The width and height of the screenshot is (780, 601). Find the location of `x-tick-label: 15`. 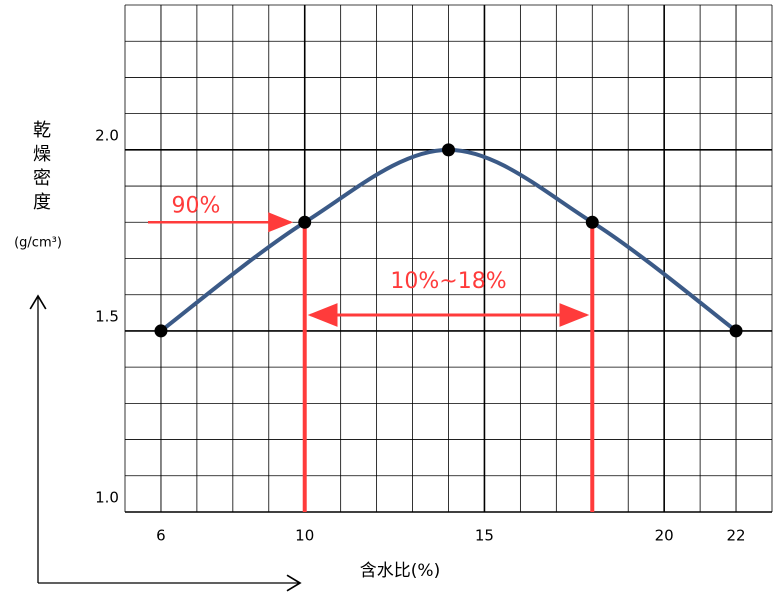

x-tick-label: 15 is located at coordinates (484, 536).